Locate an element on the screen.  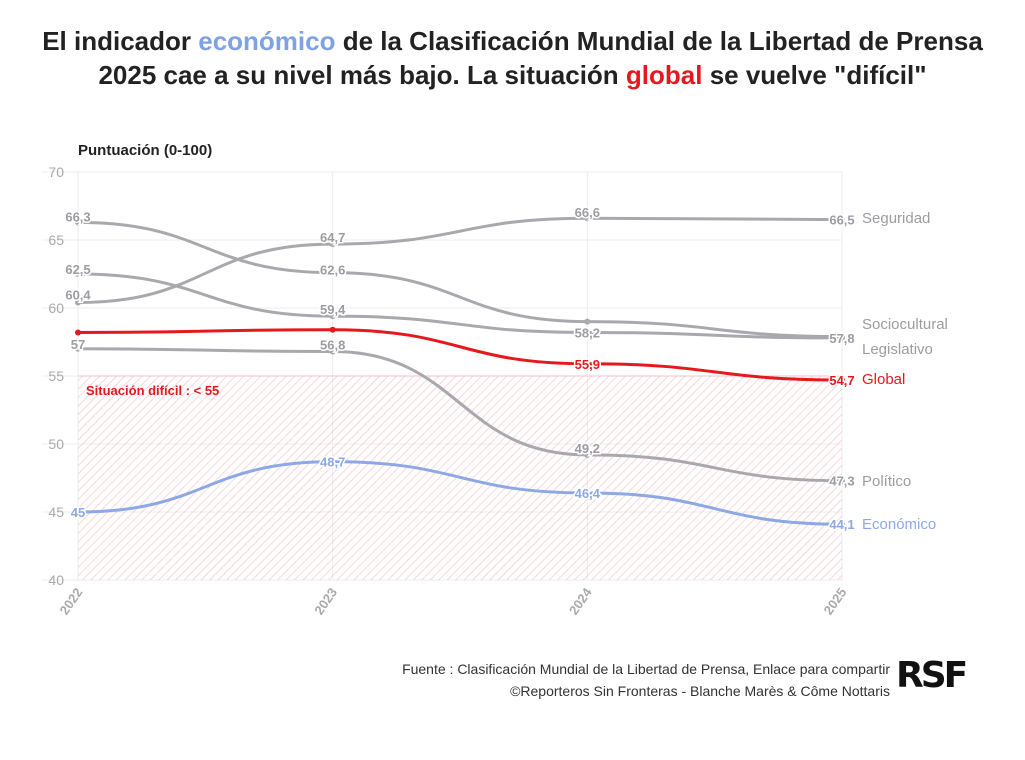
data-label-global: 54,7 is located at coordinates (841, 380).